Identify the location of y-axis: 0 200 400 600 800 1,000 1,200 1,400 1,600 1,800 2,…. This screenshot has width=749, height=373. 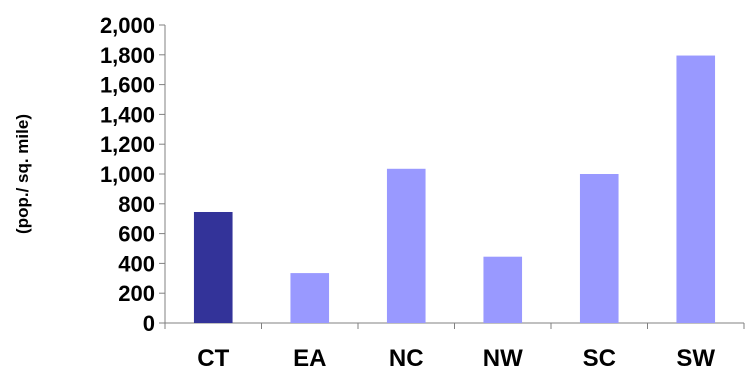
(133, 174).